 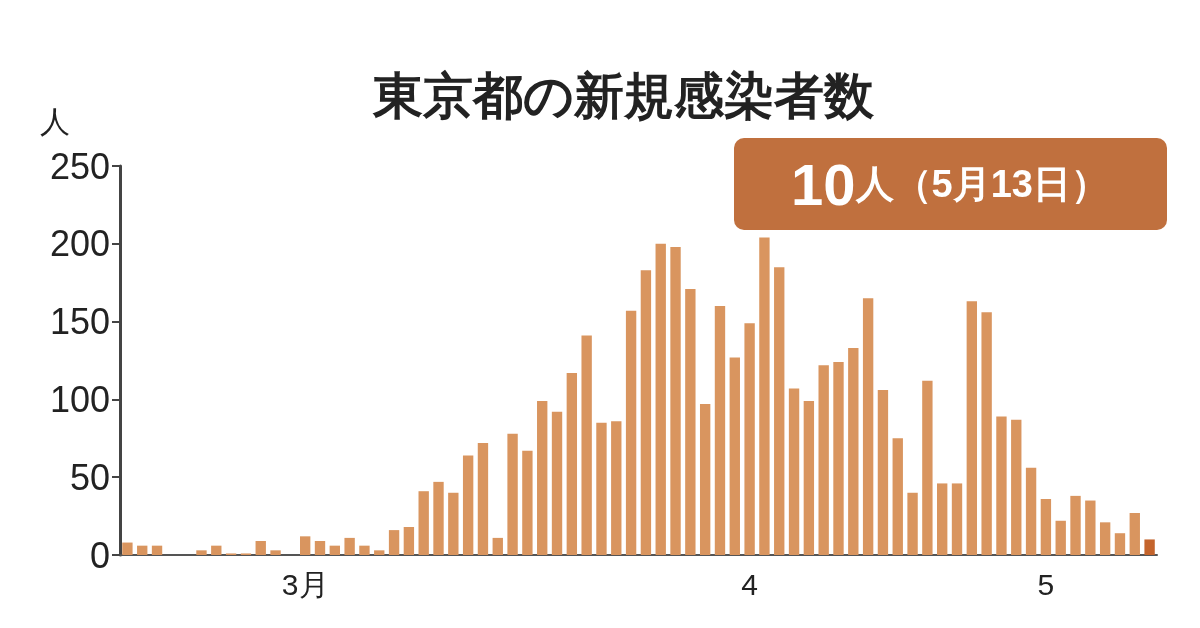 What do you see at coordinates (99, 555) in the screenshot?
I see `y-tick-label: 0` at bounding box center [99, 555].